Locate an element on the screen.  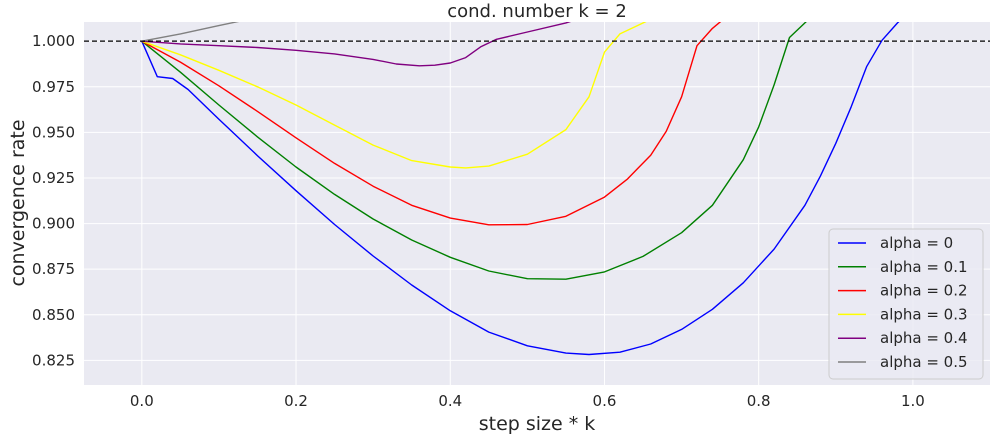
y-axis-label: convergence rate is located at coordinates (18, 202).